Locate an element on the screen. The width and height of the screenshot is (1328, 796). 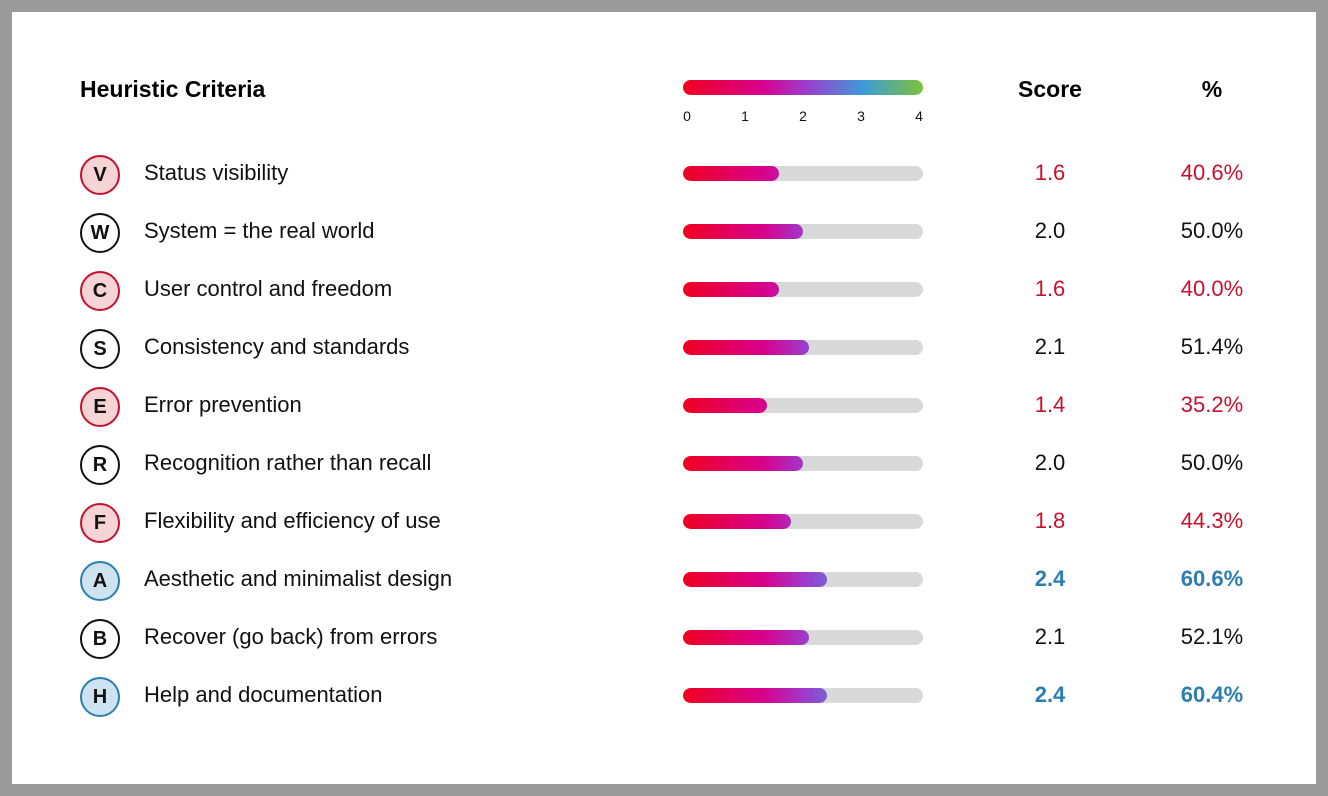
score-column-header: Score is located at coordinates (1050, 89).